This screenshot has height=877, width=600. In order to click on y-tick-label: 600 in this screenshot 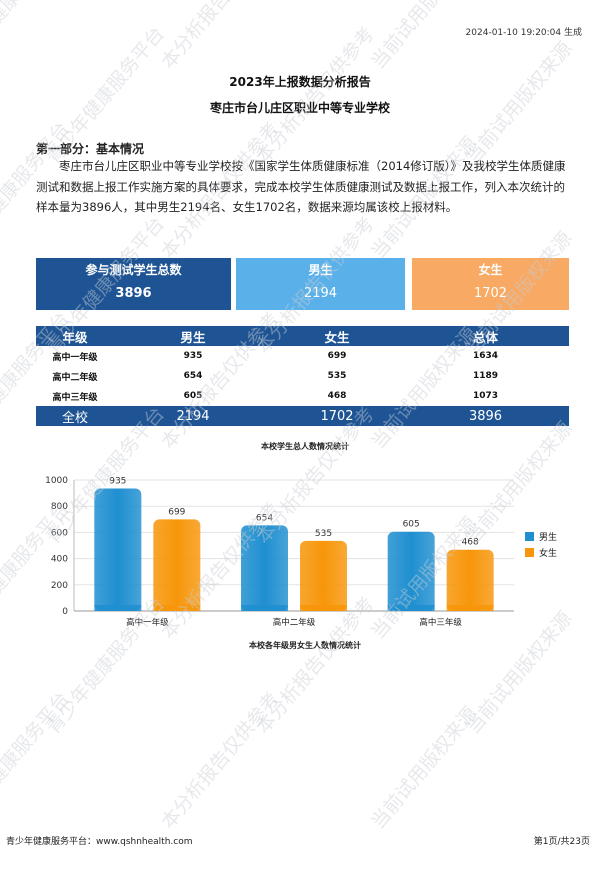, I will do `click(59, 533)`.